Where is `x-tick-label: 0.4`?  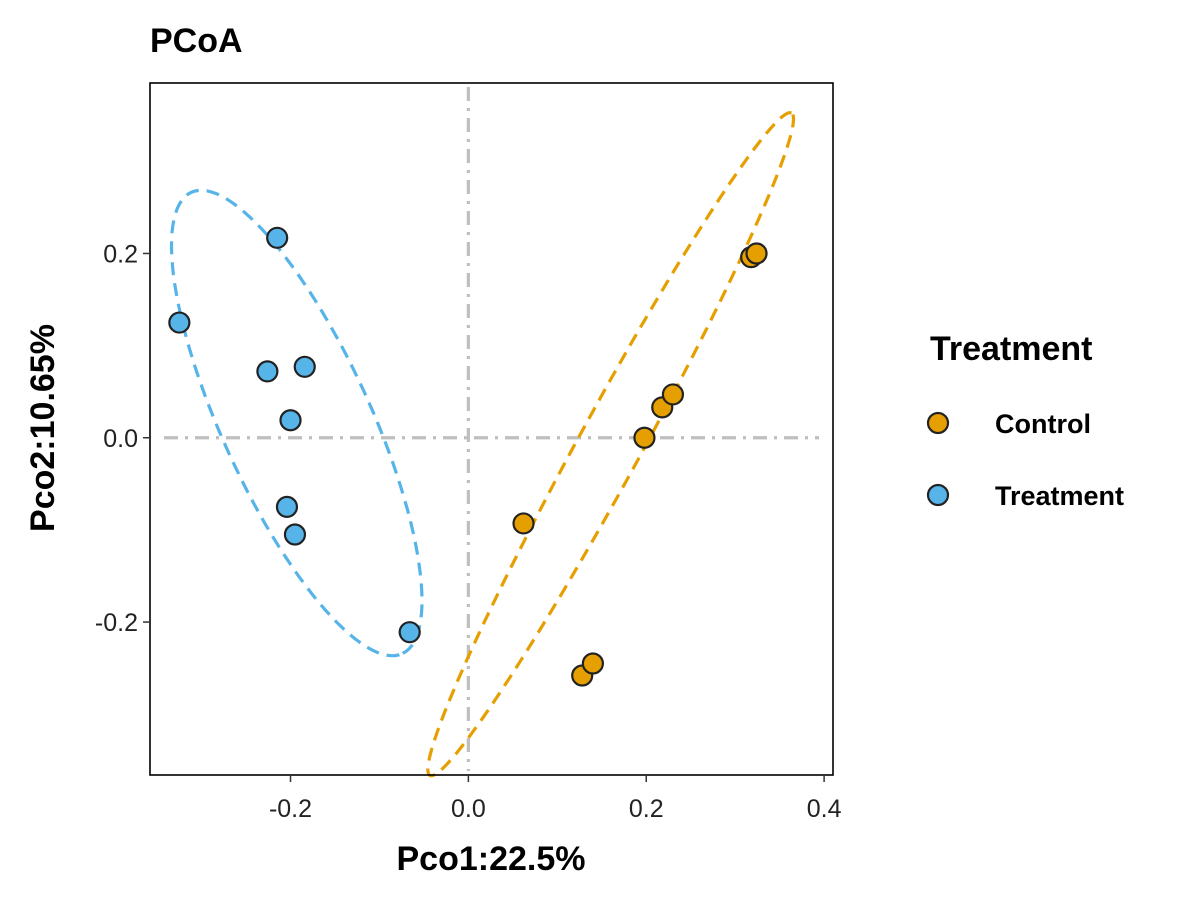 x-tick-label: 0.4 is located at coordinates (824, 809).